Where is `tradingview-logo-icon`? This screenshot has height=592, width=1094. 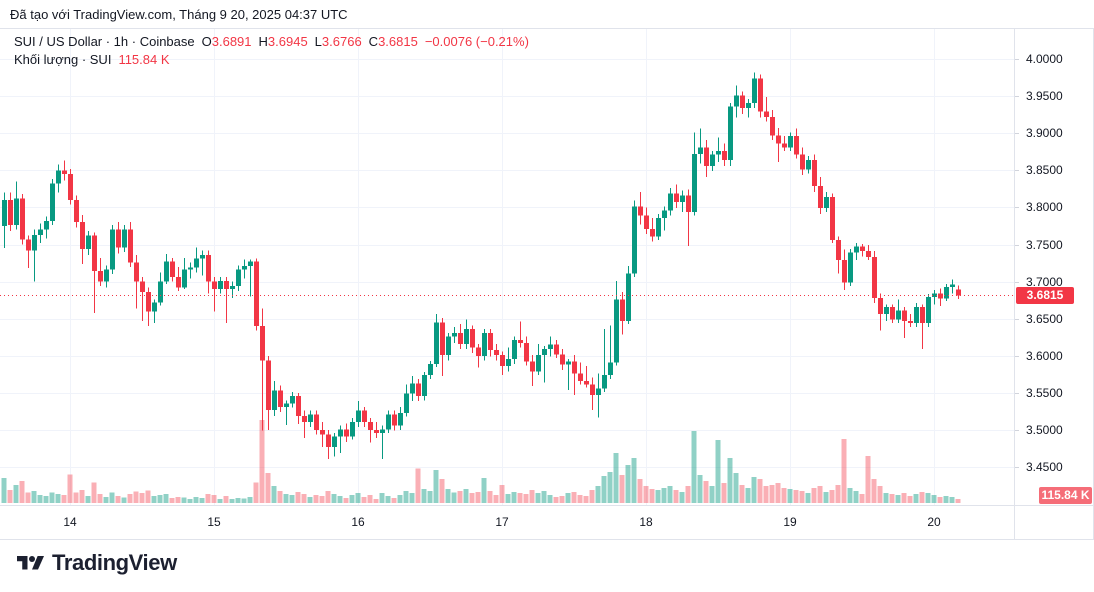
tradingview-logo-icon is located at coordinates (30, 562).